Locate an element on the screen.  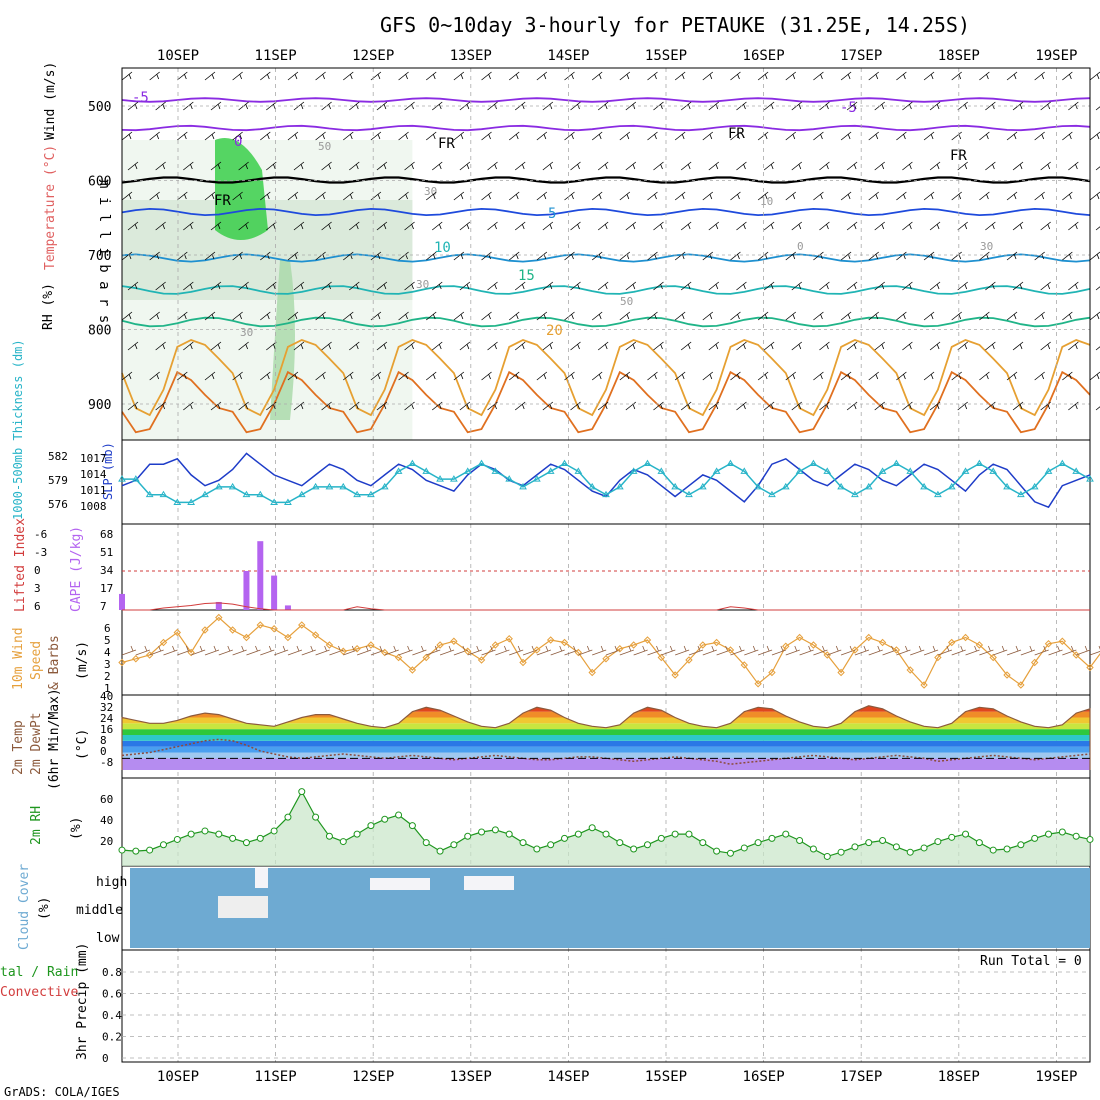
date-label-bottom: 10SEP is located at coordinates (178, 1077).